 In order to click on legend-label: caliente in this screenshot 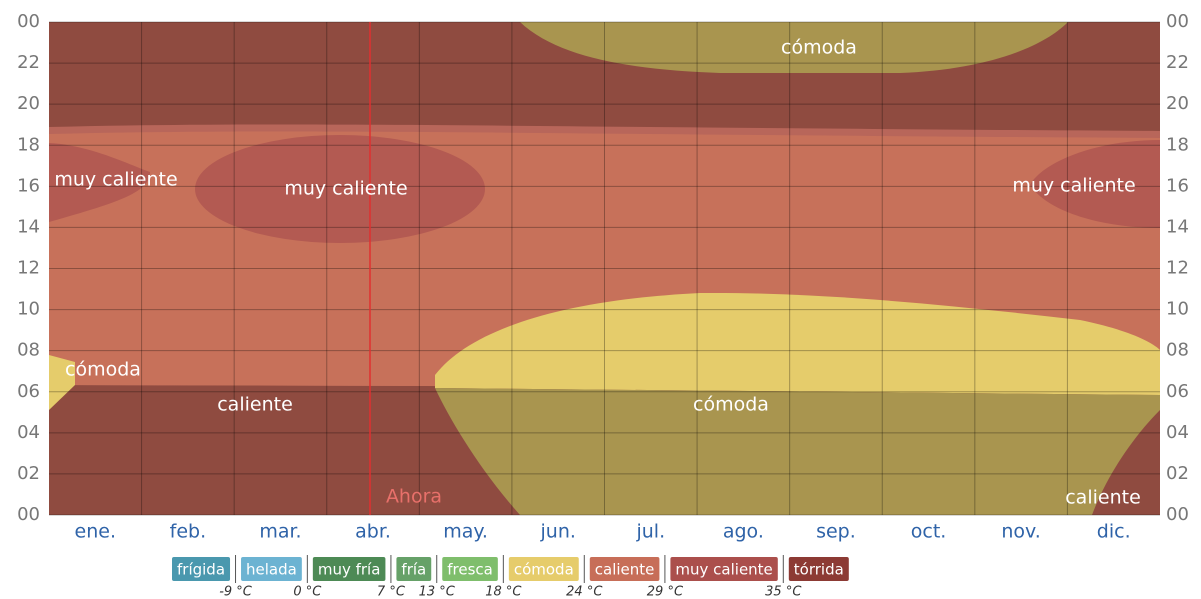, I will do `click(625, 570)`.